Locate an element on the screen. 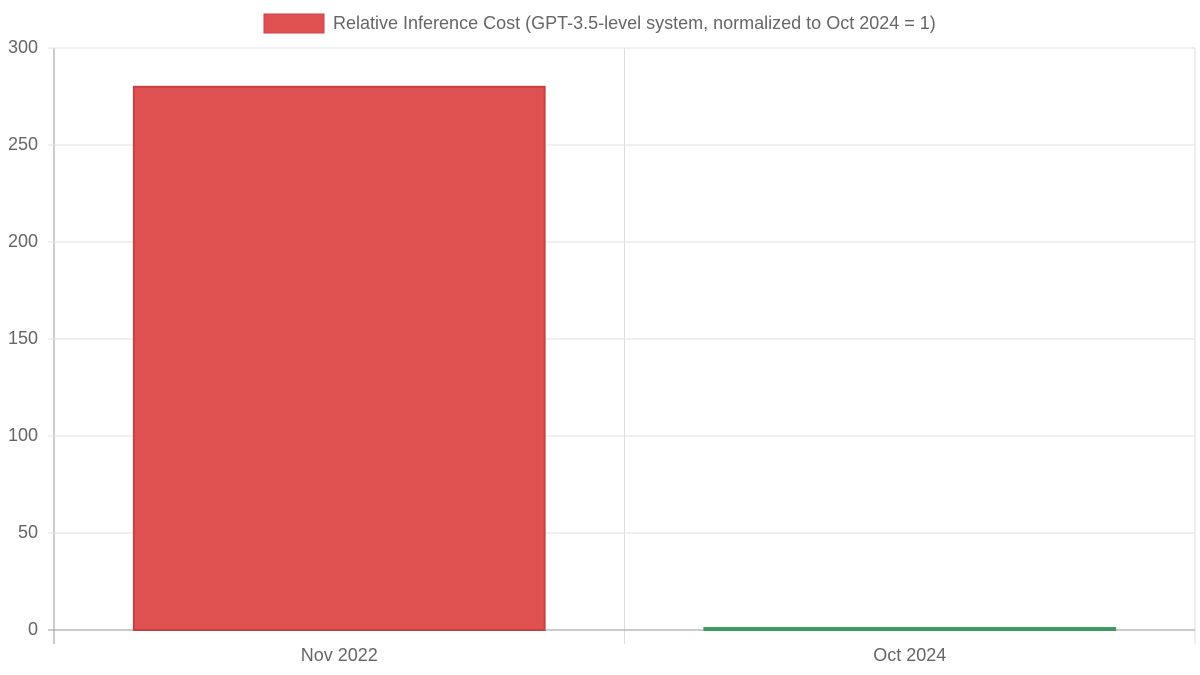  y-tick-label: 300 is located at coordinates (23, 47).